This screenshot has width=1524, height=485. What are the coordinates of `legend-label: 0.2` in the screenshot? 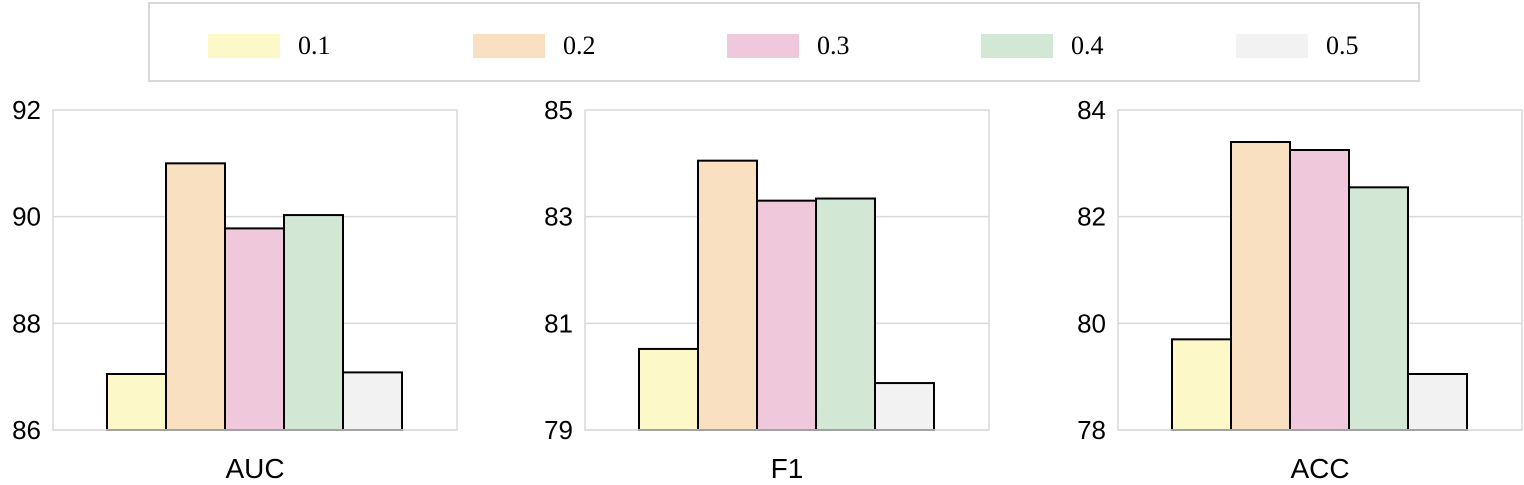 It's located at (579, 45).